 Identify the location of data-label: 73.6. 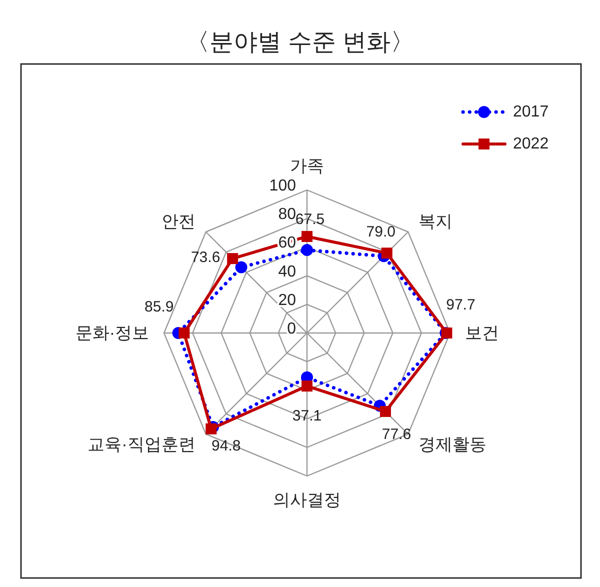
(205, 257).